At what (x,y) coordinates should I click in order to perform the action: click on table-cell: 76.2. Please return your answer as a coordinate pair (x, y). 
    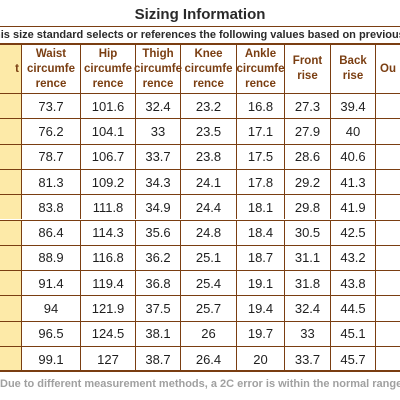
    Looking at the image, I should click on (51, 131).